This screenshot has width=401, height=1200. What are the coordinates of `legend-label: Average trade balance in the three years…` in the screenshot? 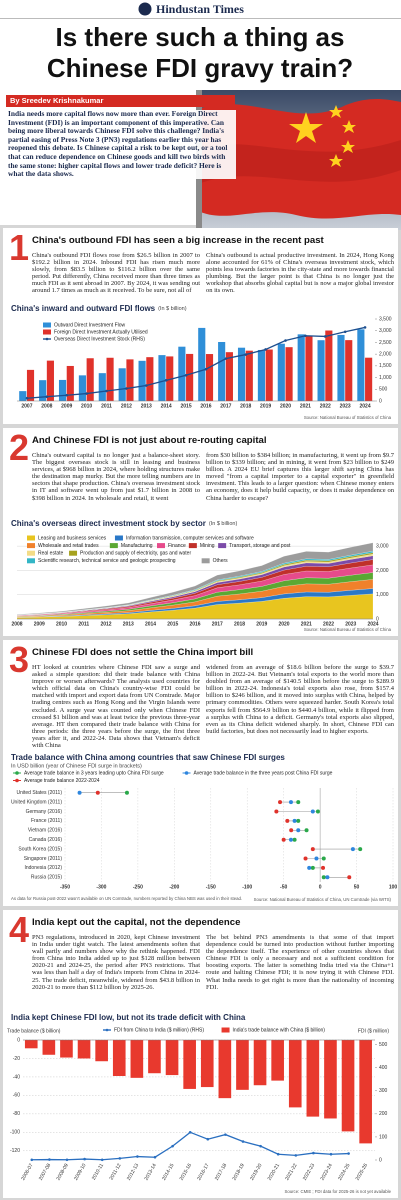 It's located at (263, 773).